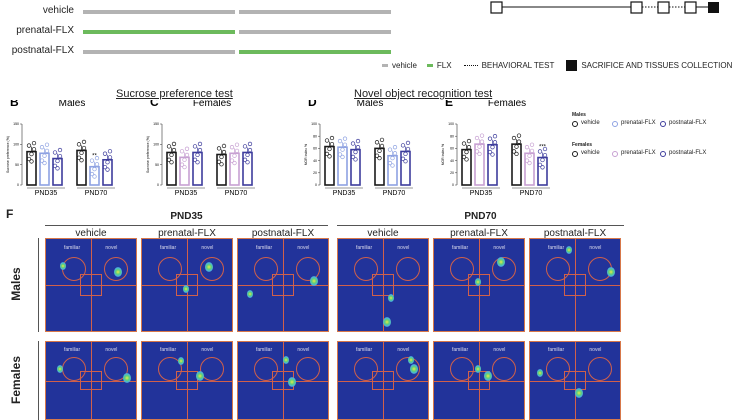 The height and width of the screenshot is (420, 744). Describe the element at coordinates (404, 65) in the screenshot. I see `legend-vehicle: vehicle` at that location.